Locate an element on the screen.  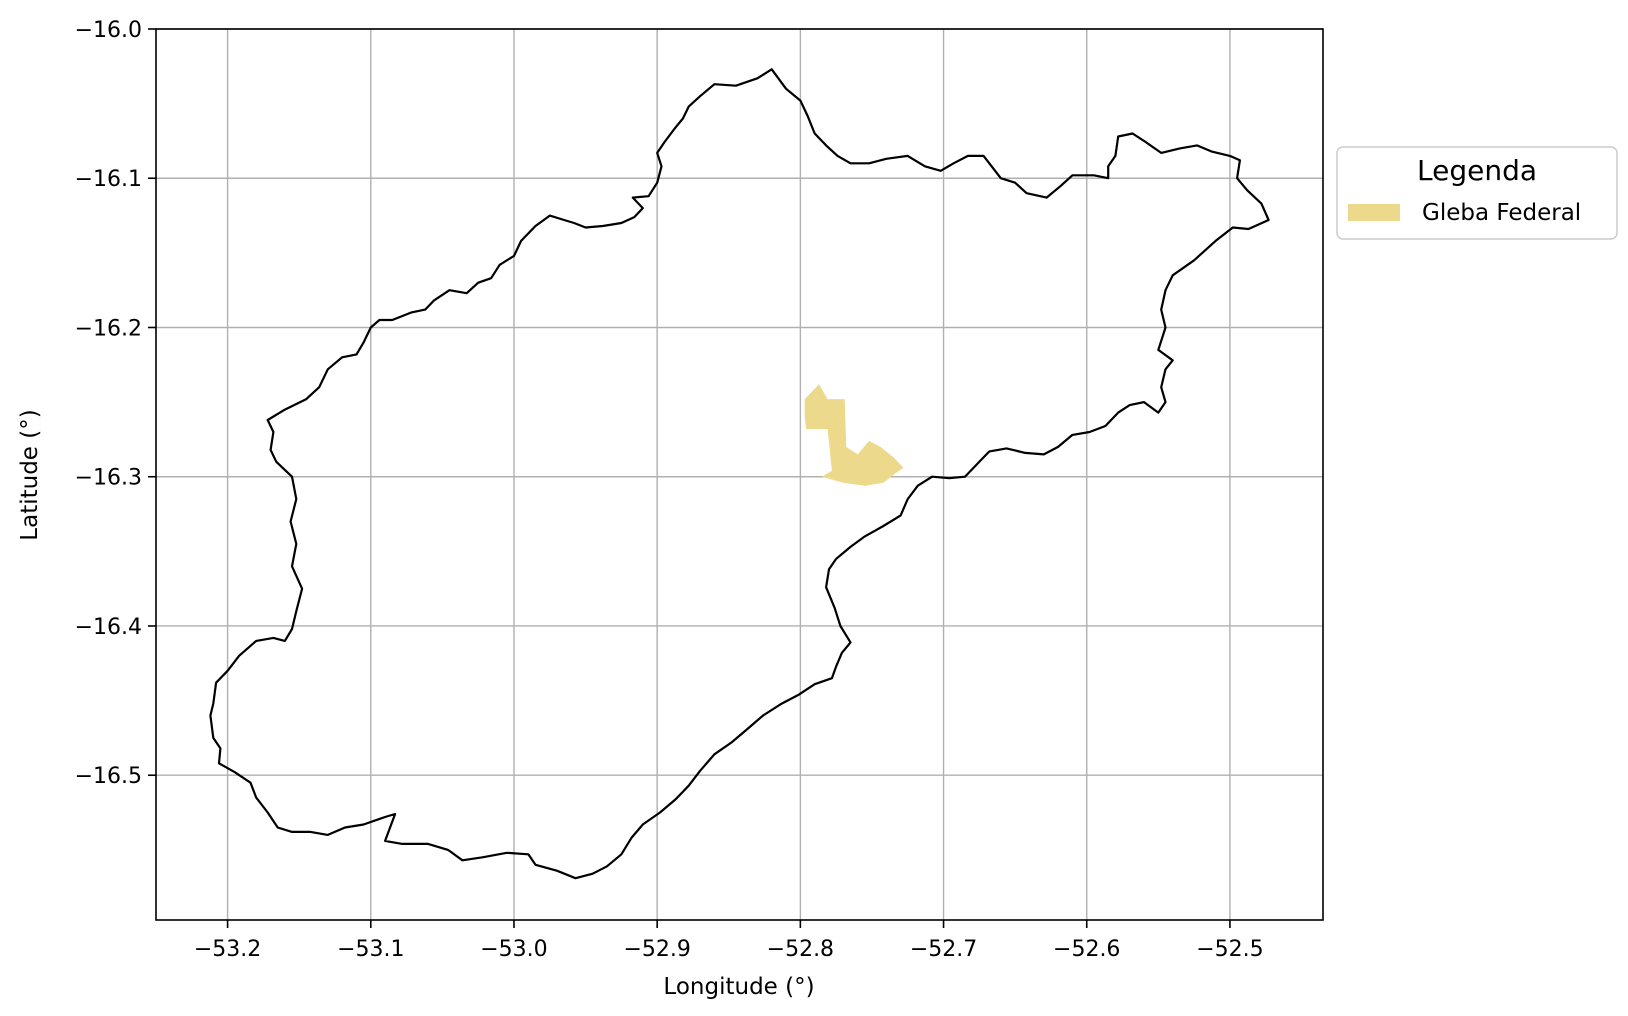
x-tick-label: −52.6 is located at coordinates (1086, 949).